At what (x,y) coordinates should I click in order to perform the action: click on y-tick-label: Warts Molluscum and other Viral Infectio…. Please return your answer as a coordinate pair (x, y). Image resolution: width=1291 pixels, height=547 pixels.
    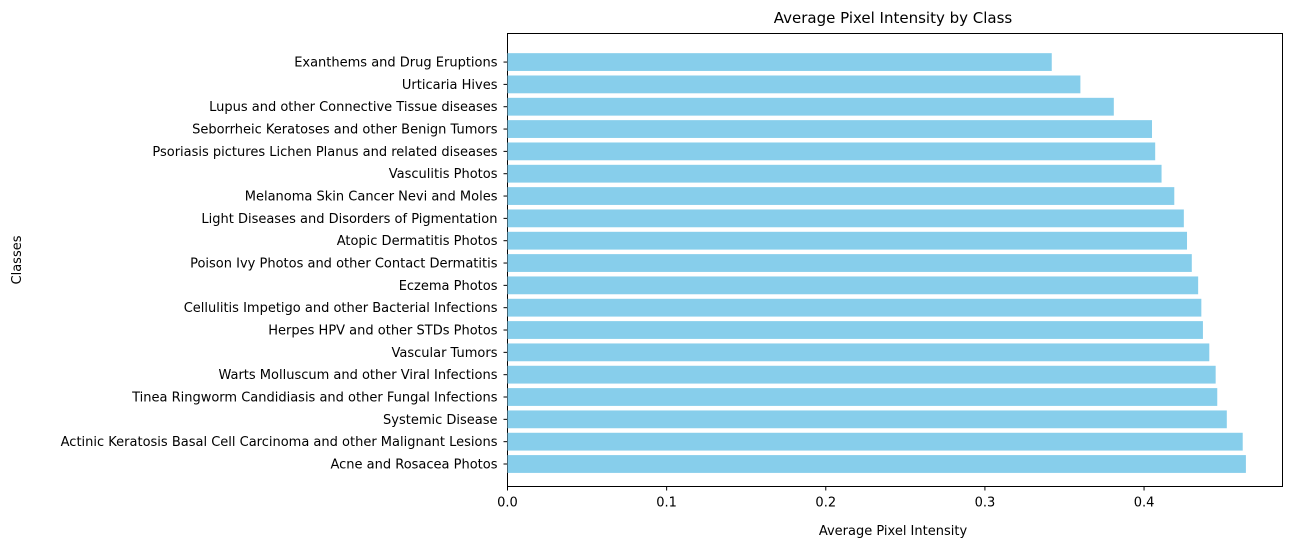
    Looking at the image, I should click on (357, 375).